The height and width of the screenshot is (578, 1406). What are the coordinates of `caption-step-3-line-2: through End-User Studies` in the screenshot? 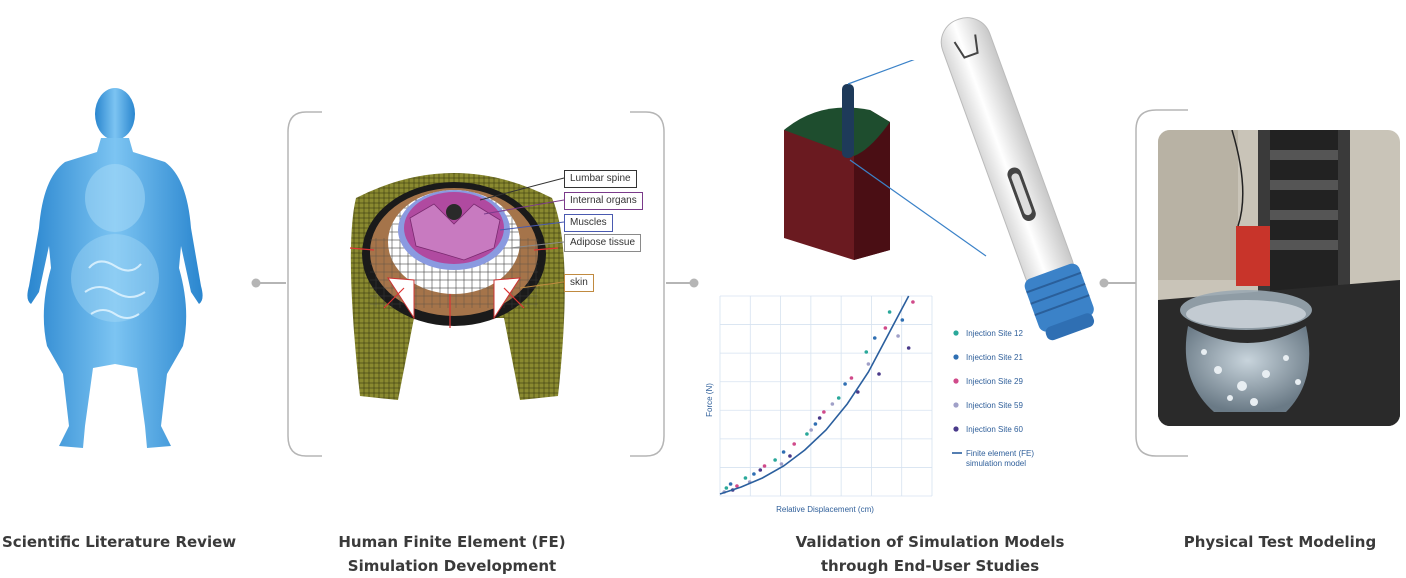 It's located at (930, 566).